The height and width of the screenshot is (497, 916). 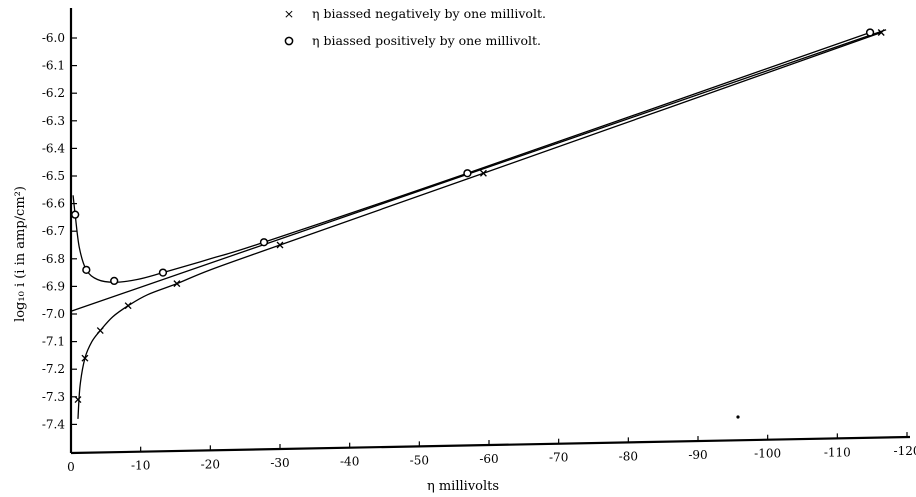 I want to click on y-tick-label: -6.0, so click(x=53, y=38).